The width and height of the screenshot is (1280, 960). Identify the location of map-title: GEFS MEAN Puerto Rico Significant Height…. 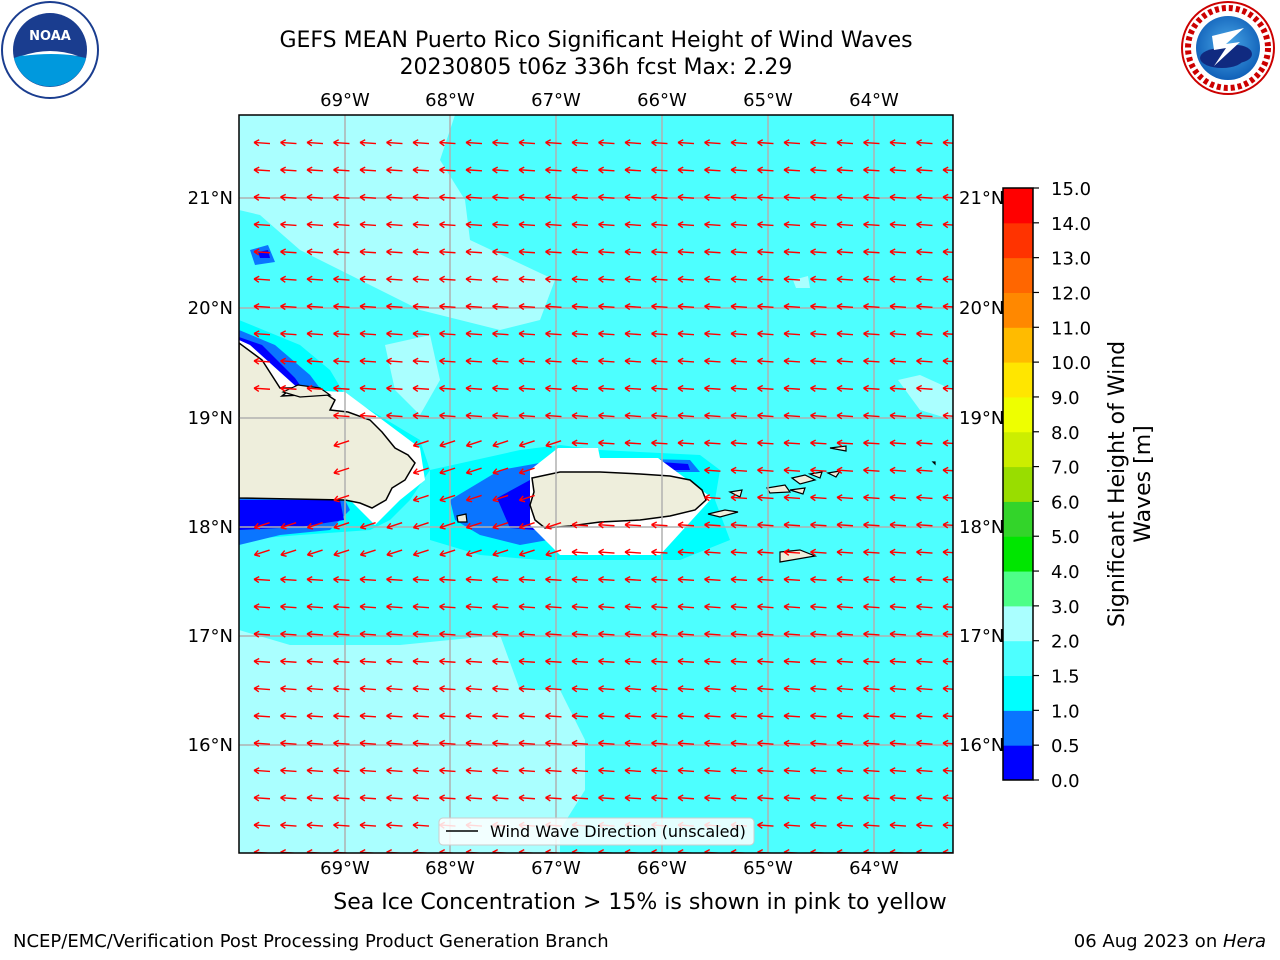
(596, 40).